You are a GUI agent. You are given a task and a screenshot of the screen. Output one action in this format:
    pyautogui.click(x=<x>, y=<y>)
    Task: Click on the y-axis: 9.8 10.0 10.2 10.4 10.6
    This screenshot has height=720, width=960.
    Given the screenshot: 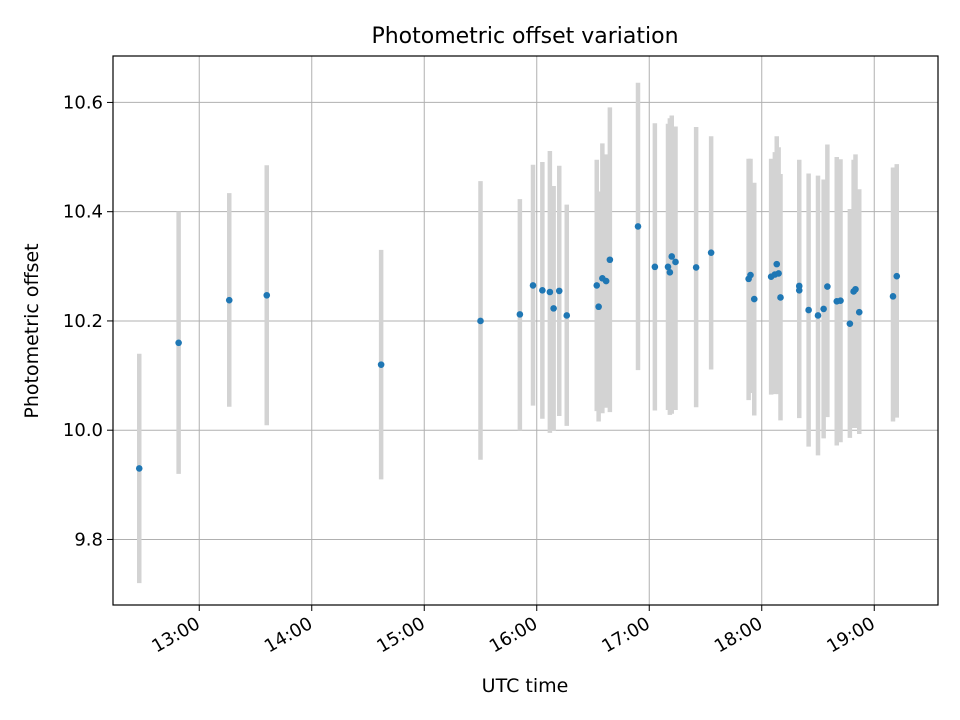 What is the action you would take?
    pyautogui.click(x=88, y=321)
    